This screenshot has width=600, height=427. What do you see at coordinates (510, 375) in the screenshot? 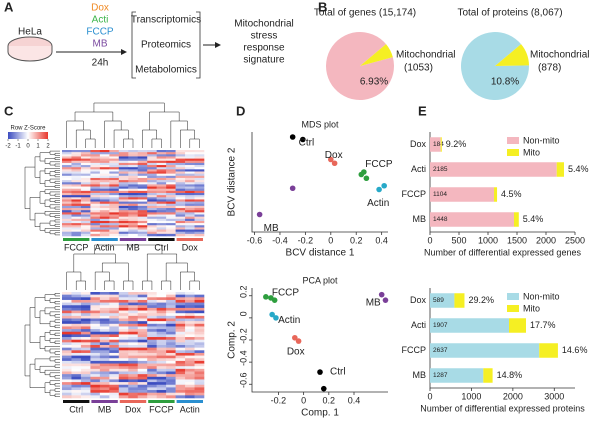
I see `percent-label: 14.8%` at bounding box center [510, 375].